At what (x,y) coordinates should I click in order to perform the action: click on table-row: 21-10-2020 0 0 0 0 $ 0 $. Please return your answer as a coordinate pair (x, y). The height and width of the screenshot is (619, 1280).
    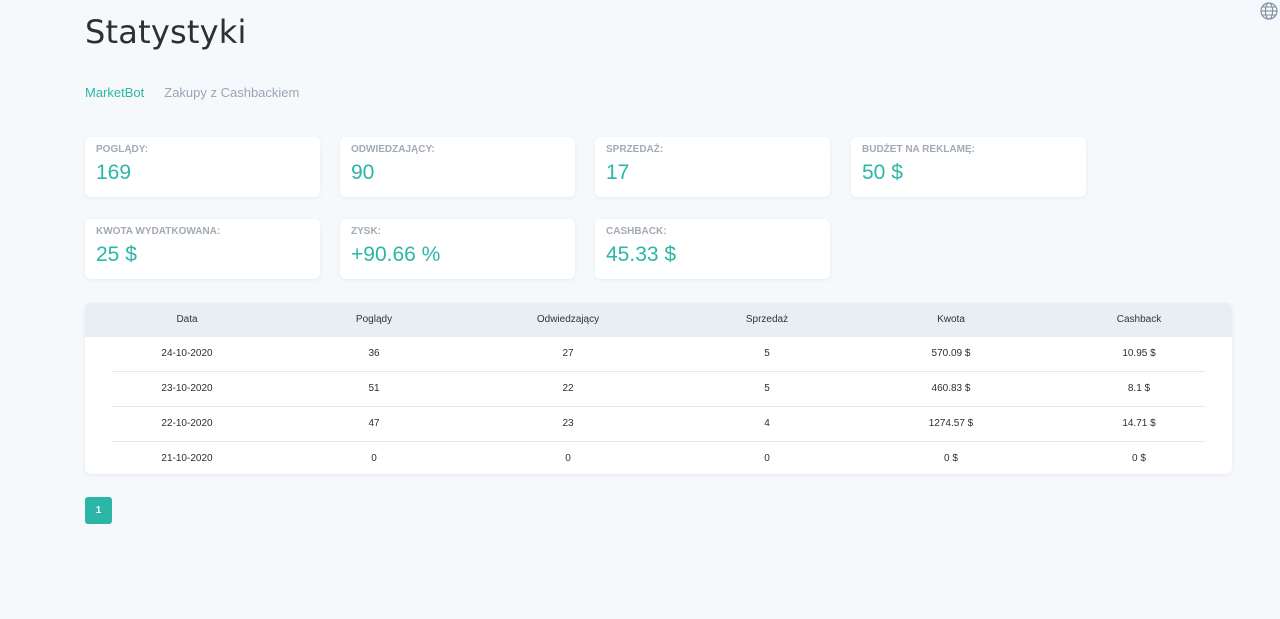
    Looking at the image, I should click on (658, 458).